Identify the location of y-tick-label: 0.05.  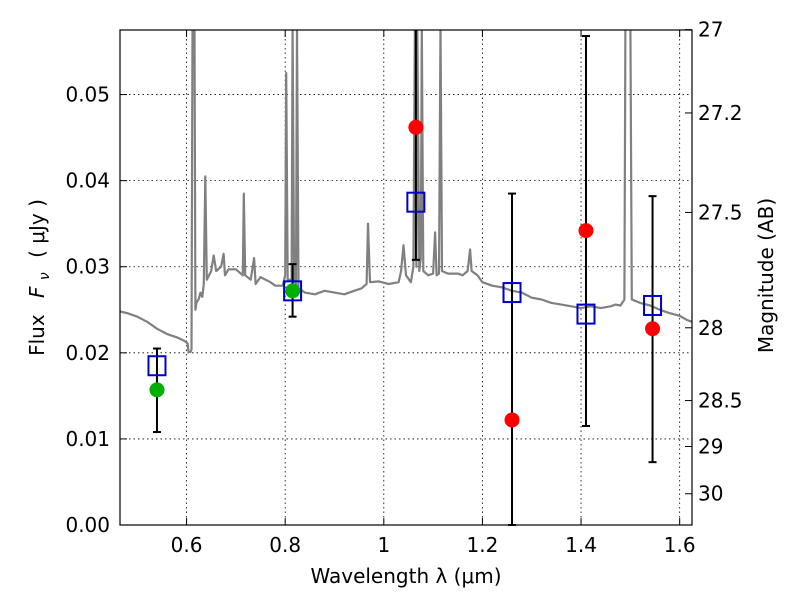
(87, 95).